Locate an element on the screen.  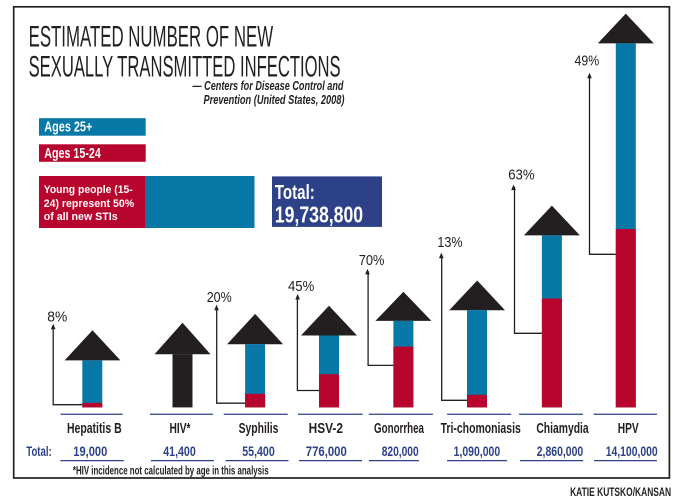
svg-text: 776,000 is located at coordinates (326, 452).